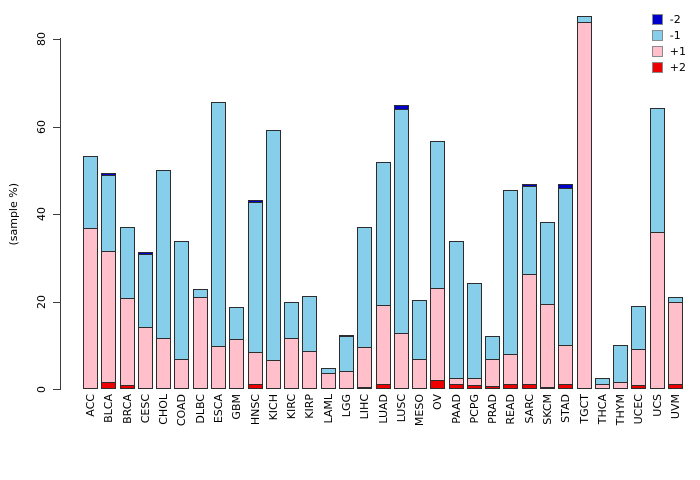  Describe the element at coordinates (200, 339) in the screenshot. I see `bar-DLBC` at that location.